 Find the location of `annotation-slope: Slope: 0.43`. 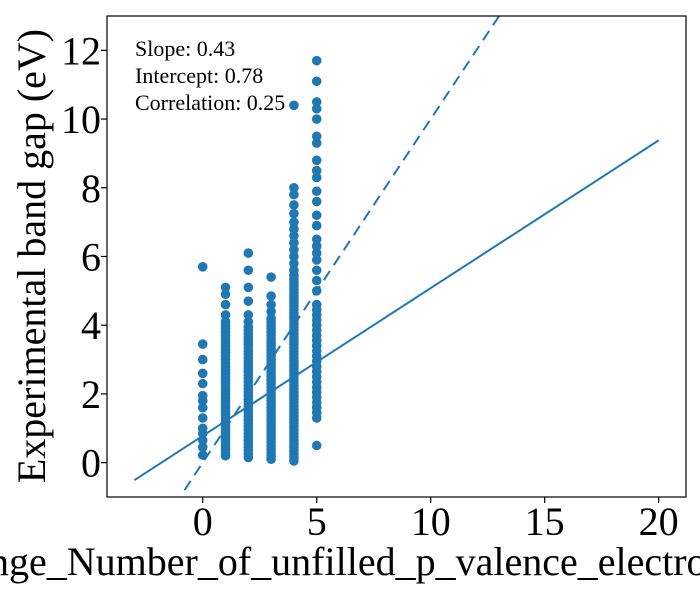

annotation-slope: Slope: 0.43 is located at coordinates (185, 48).